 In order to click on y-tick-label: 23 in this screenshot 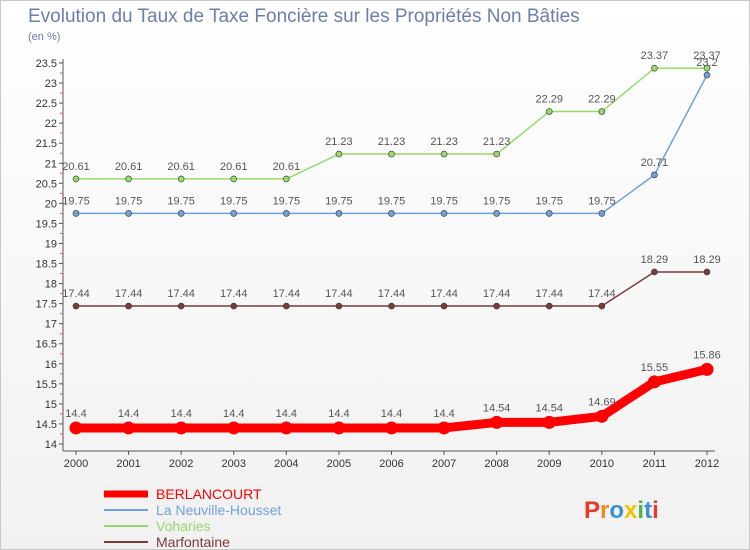, I will do `click(51, 84)`.